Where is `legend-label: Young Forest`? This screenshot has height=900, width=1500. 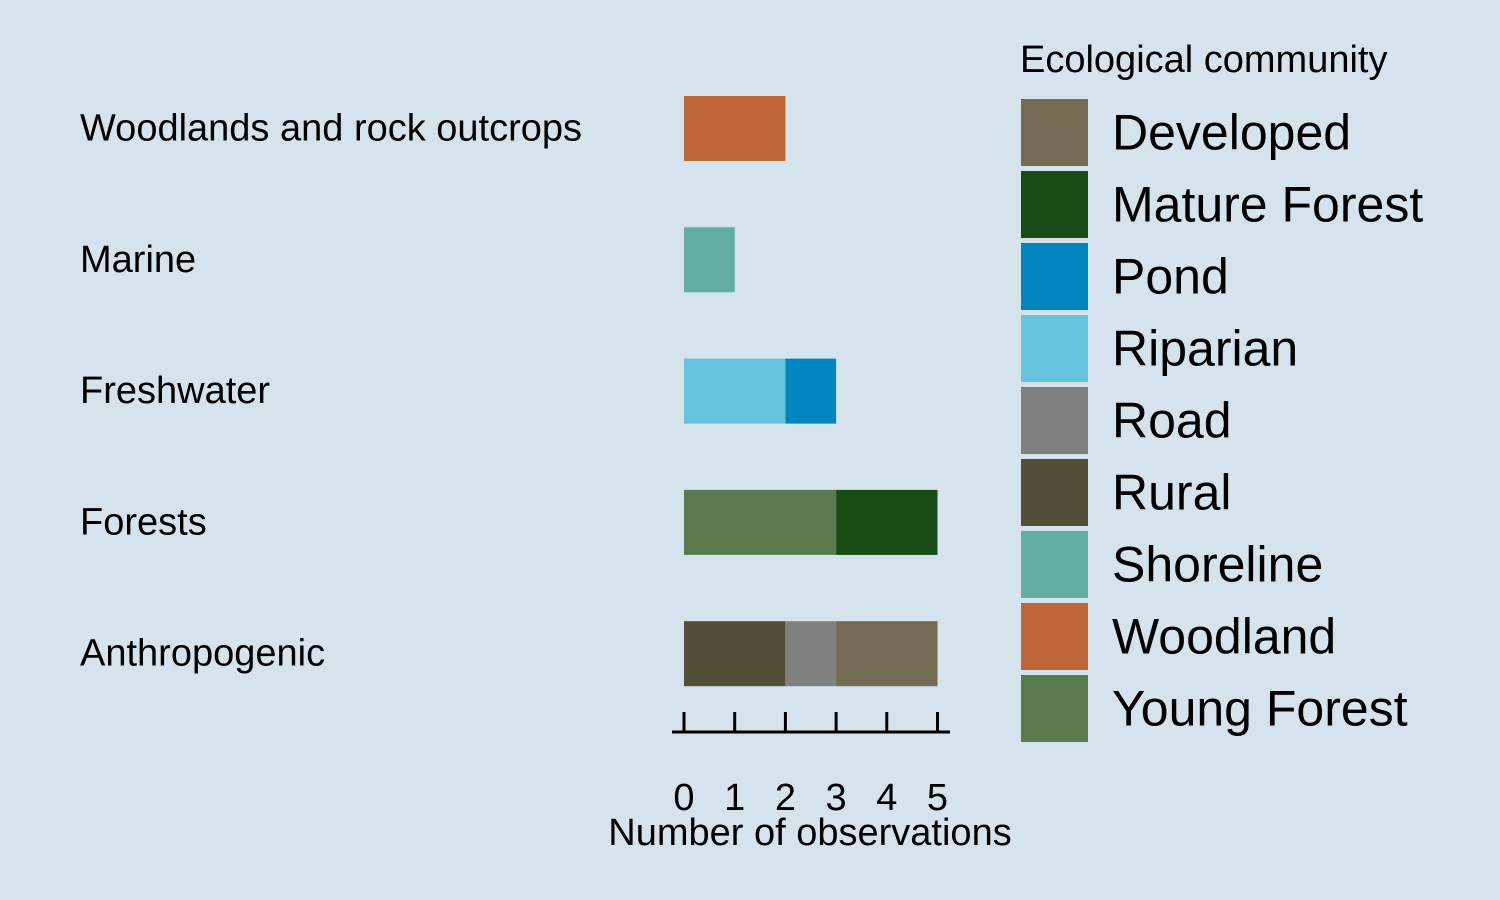
legend-label: Young Forest is located at coordinates (1260, 709).